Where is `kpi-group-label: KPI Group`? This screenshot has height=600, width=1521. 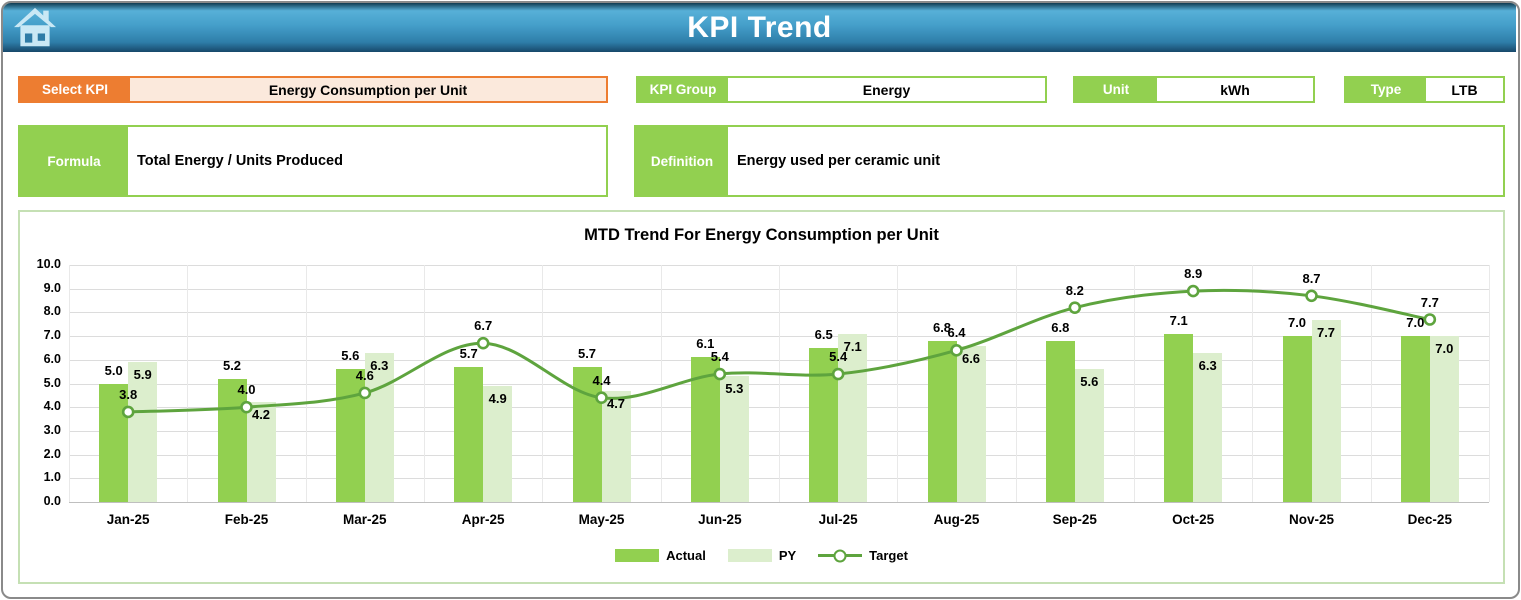 kpi-group-label: KPI Group is located at coordinates (683, 89).